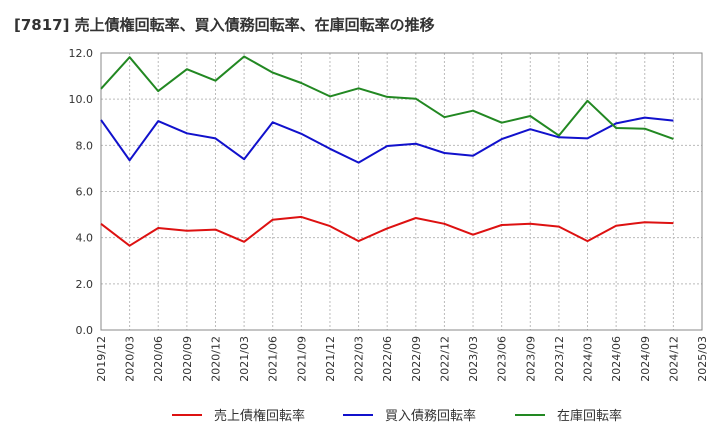 This screenshot has width=720, height=440. Describe the element at coordinates (589, 416) in the screenshot. I see `legend-label-3: 在庫回転率` at that location.